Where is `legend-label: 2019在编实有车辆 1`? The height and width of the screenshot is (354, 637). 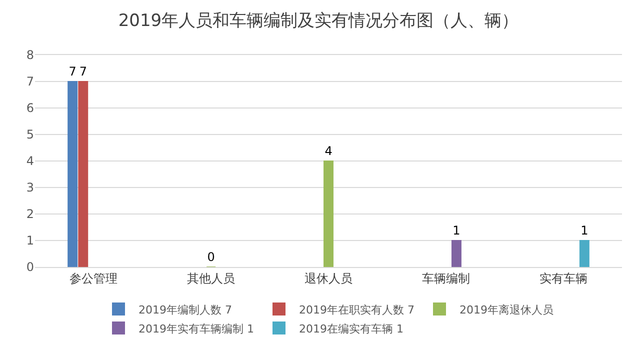 legend-label: 2019在编实有车辆 1 is located at coordinates (351, 329).